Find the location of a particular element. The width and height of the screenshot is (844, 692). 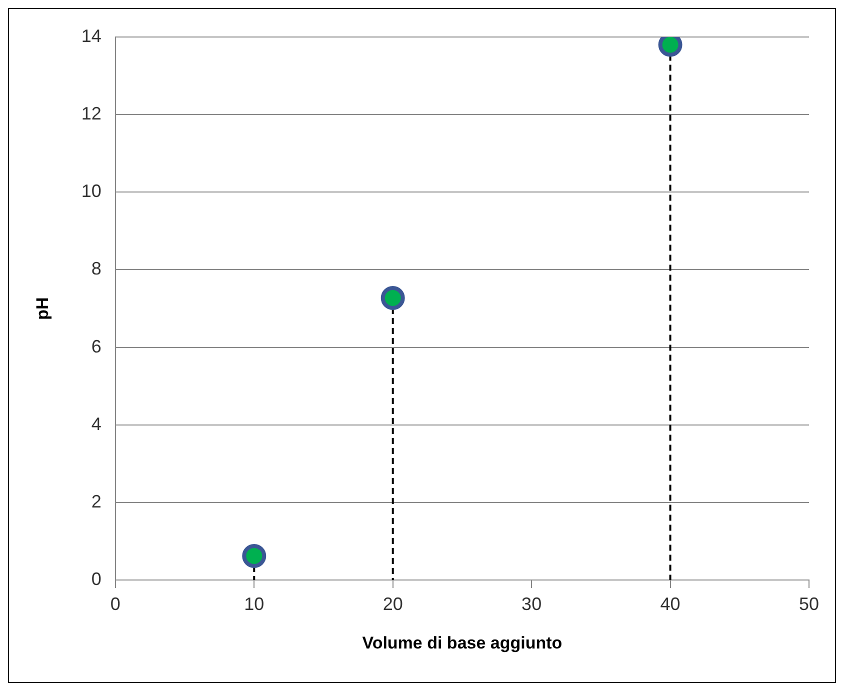

y-tick-label: 4 is located at coordinates (96, 424).